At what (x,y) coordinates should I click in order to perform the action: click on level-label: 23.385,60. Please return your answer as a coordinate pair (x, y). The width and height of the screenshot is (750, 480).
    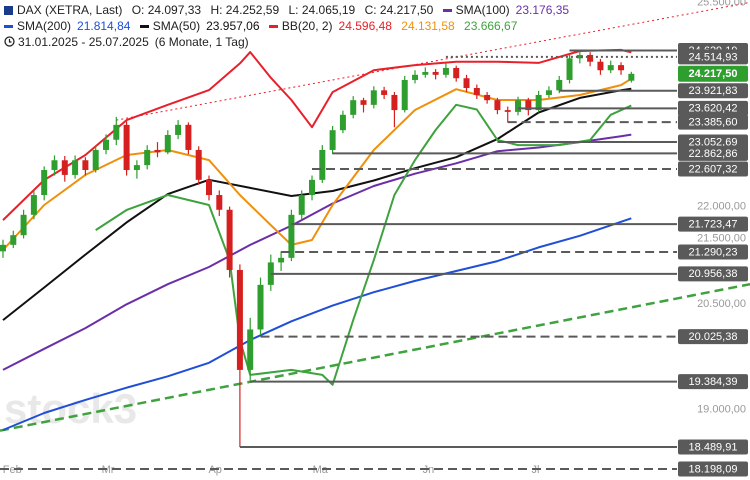
    Looking at the image, I should click on (713, 123).